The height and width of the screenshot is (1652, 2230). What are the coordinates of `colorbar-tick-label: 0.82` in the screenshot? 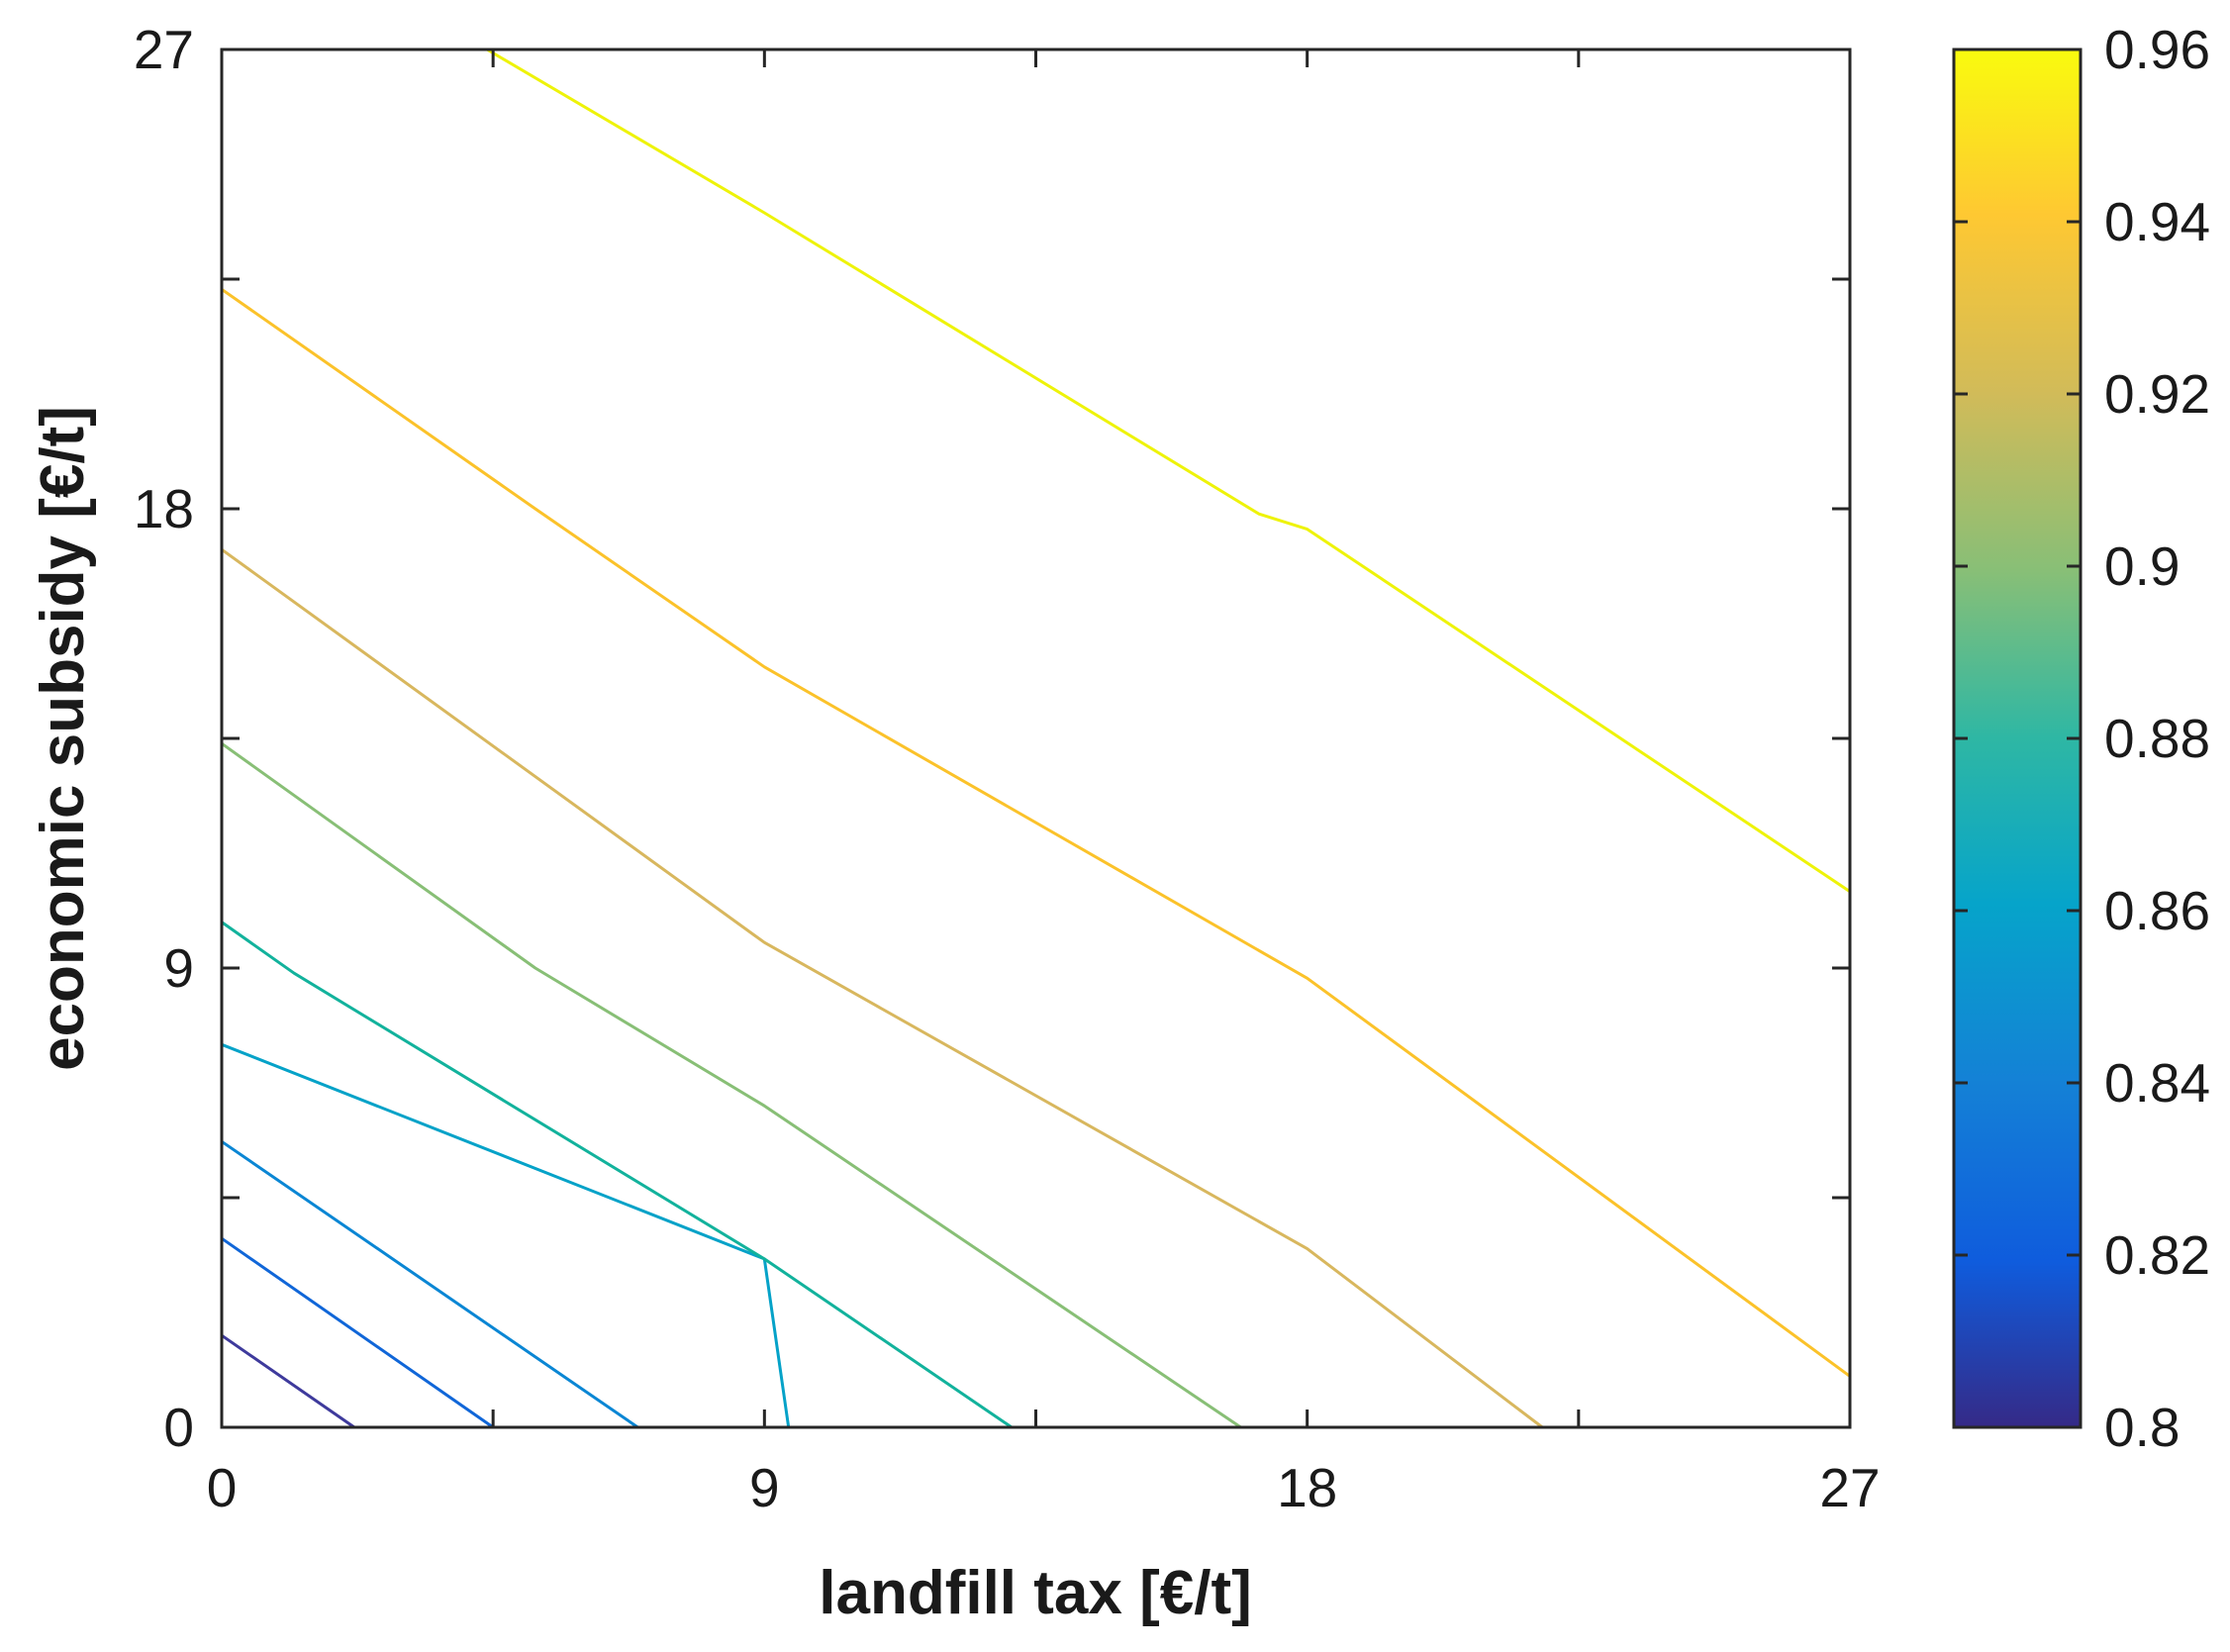 It's located at (2157, 1255).